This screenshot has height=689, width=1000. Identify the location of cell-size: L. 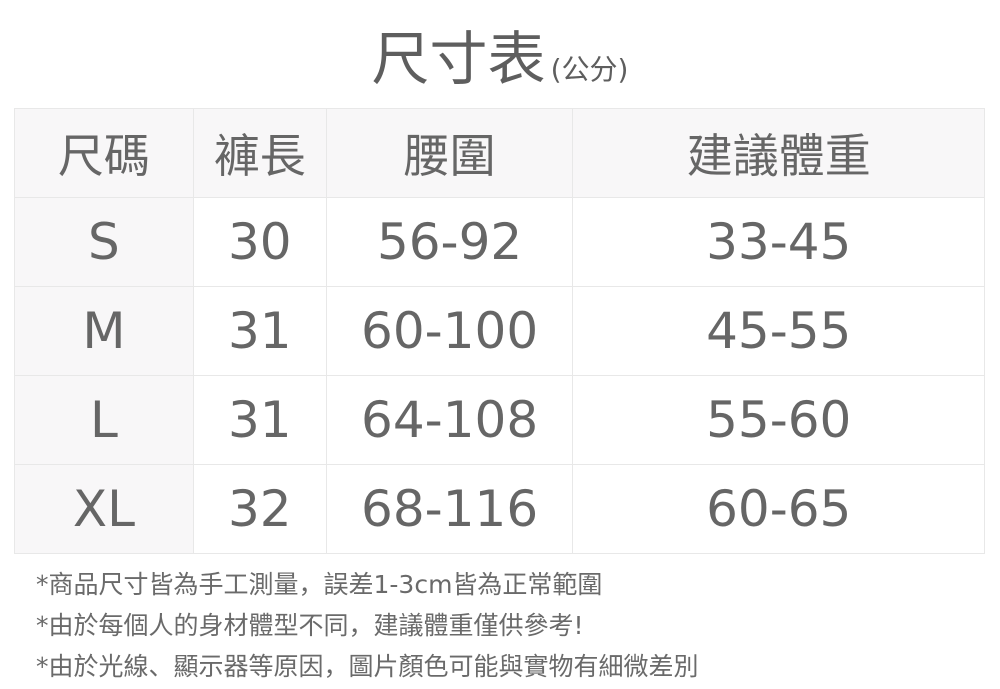
(104, 420).